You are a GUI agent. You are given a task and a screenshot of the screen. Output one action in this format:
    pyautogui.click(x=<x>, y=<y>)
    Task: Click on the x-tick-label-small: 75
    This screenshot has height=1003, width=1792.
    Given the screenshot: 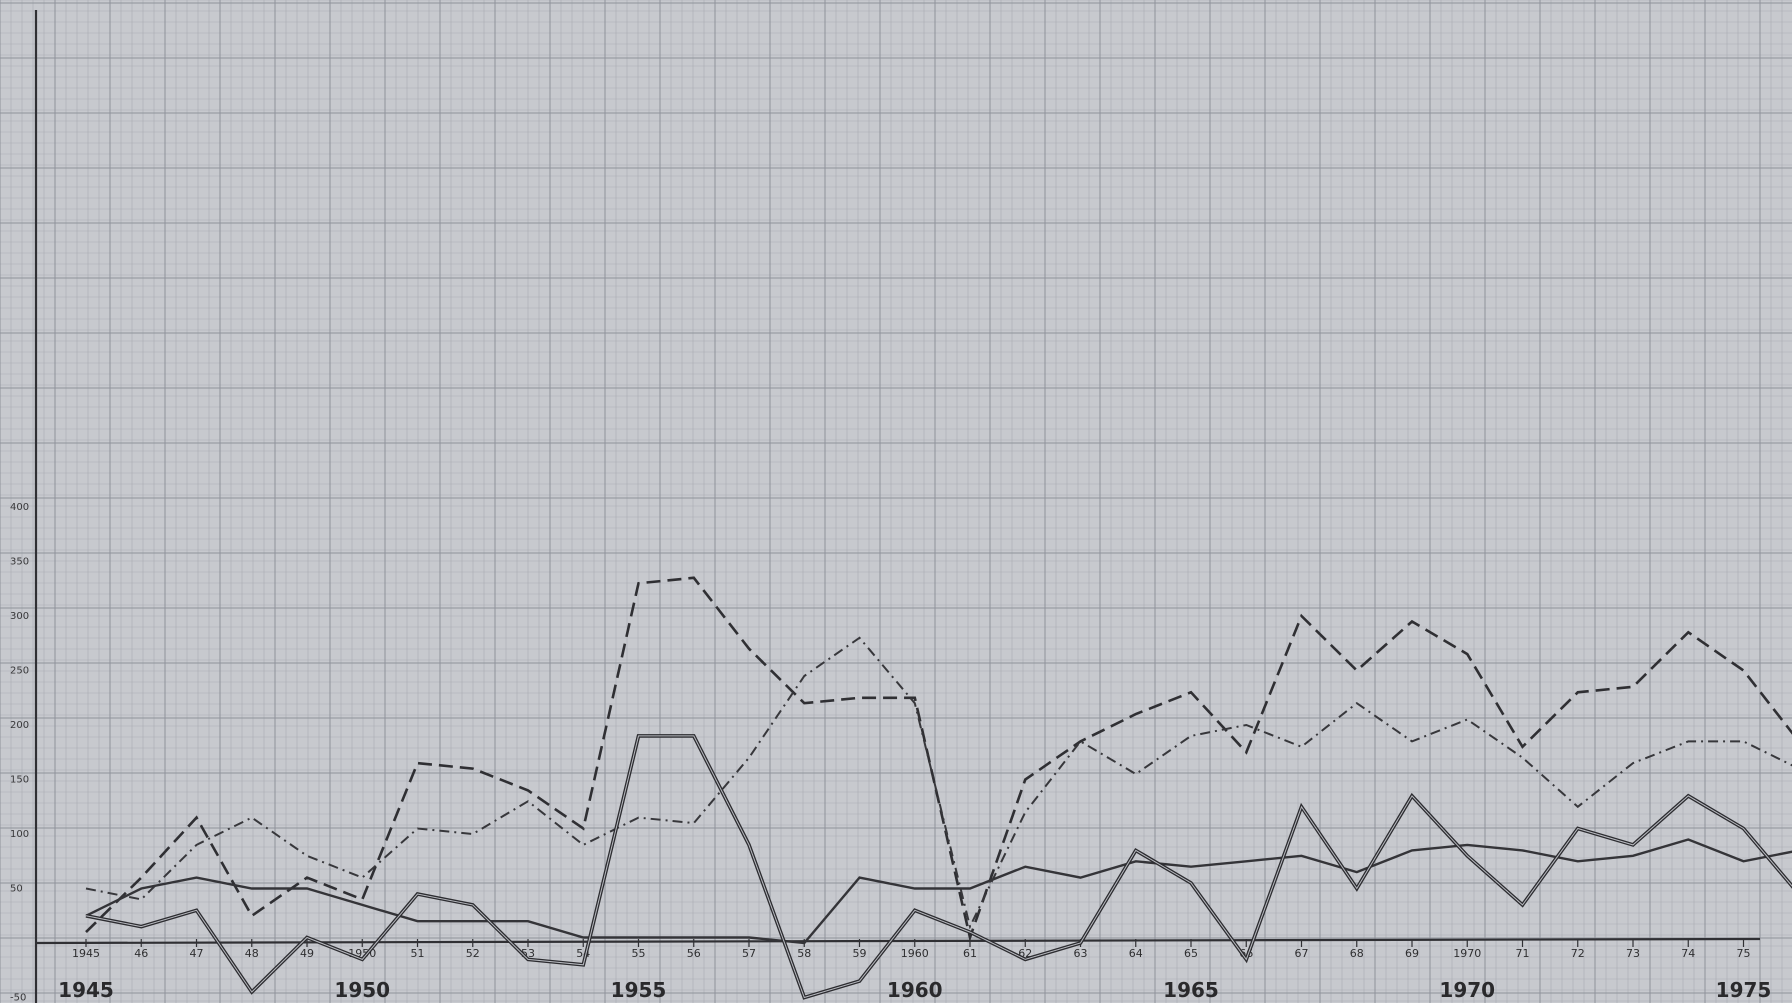 What is the action you would take?
    pyautogui.click(x=1744, y=953)
    